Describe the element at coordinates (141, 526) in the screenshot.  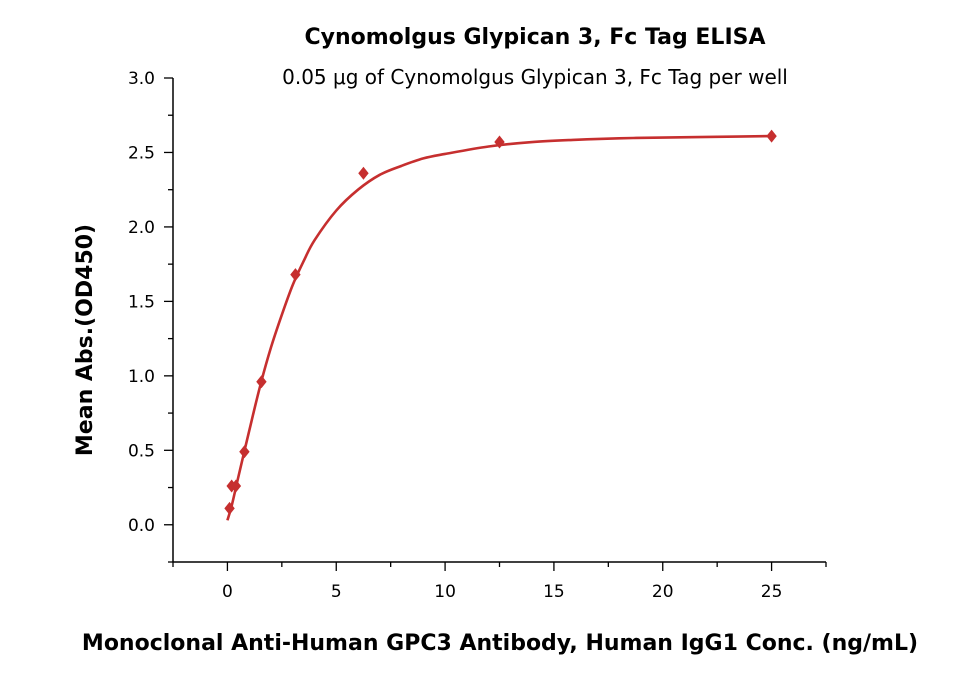
I see `y-tick-label: 0.0` at that location.